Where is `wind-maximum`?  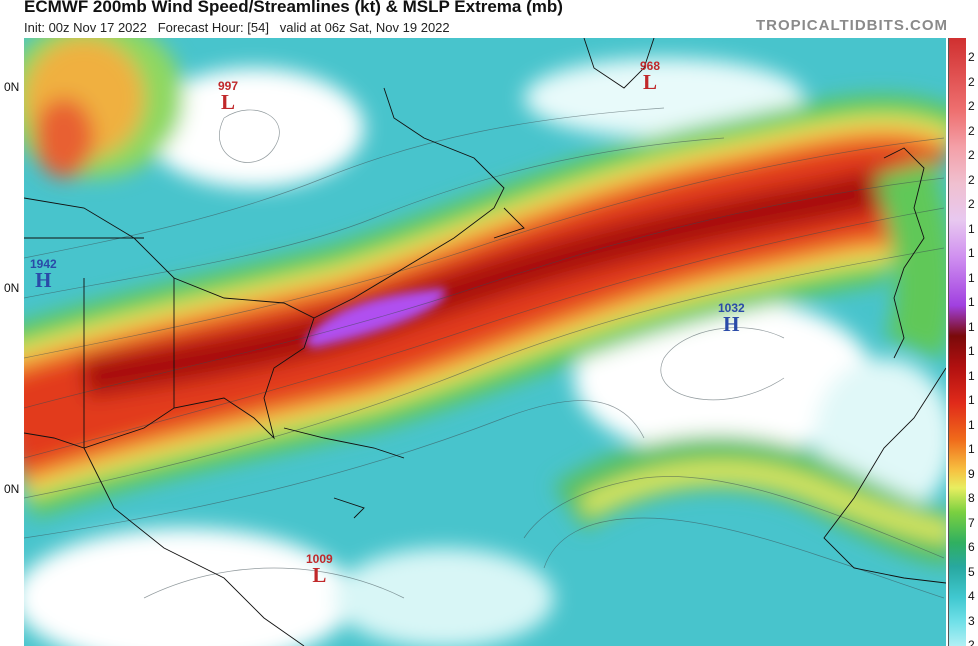 wind-maximum is located at coordinates (375, 318).